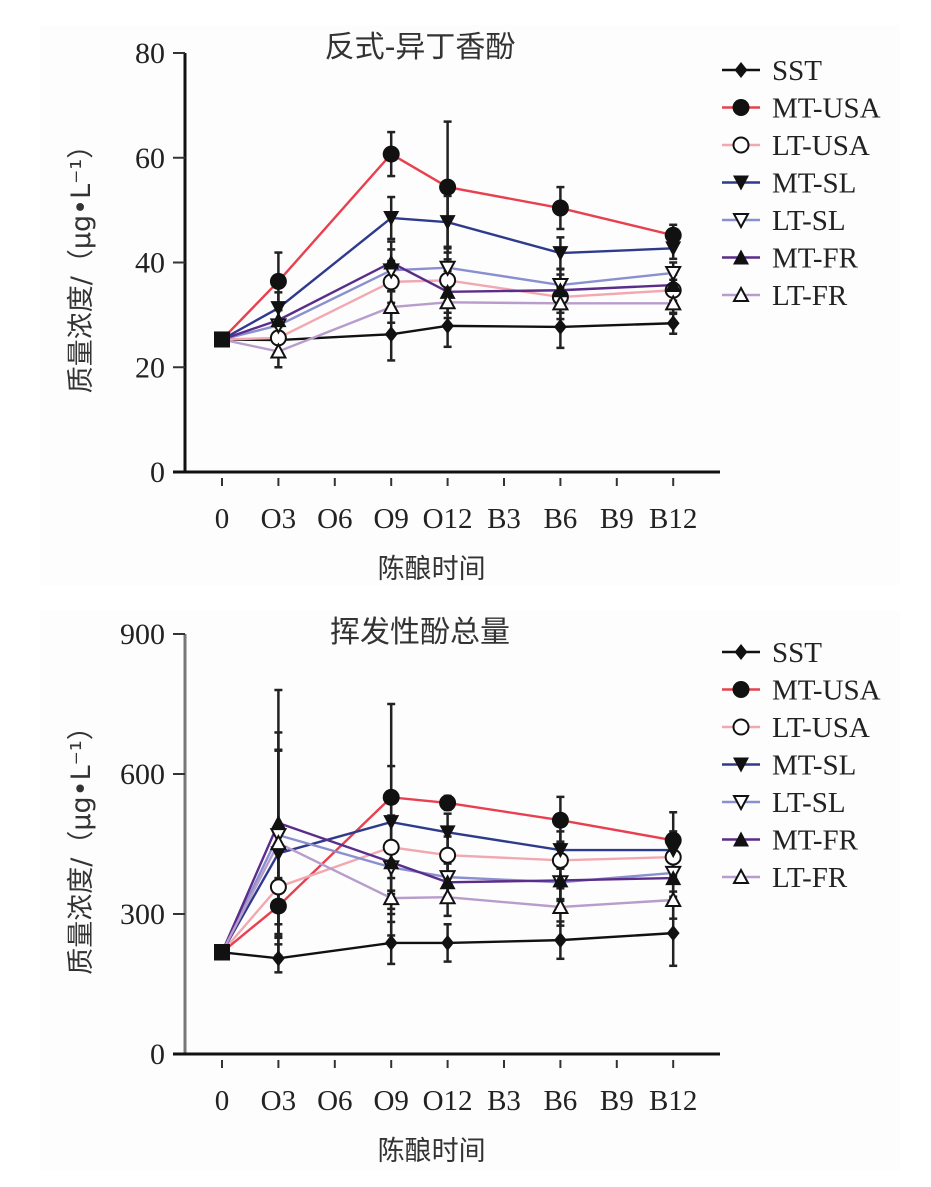 The height and width of the screenshot is (1187, 931). I want to click on y-axis-title: 质量浓度/（μg•L⁻¹）, so click(81, 843).